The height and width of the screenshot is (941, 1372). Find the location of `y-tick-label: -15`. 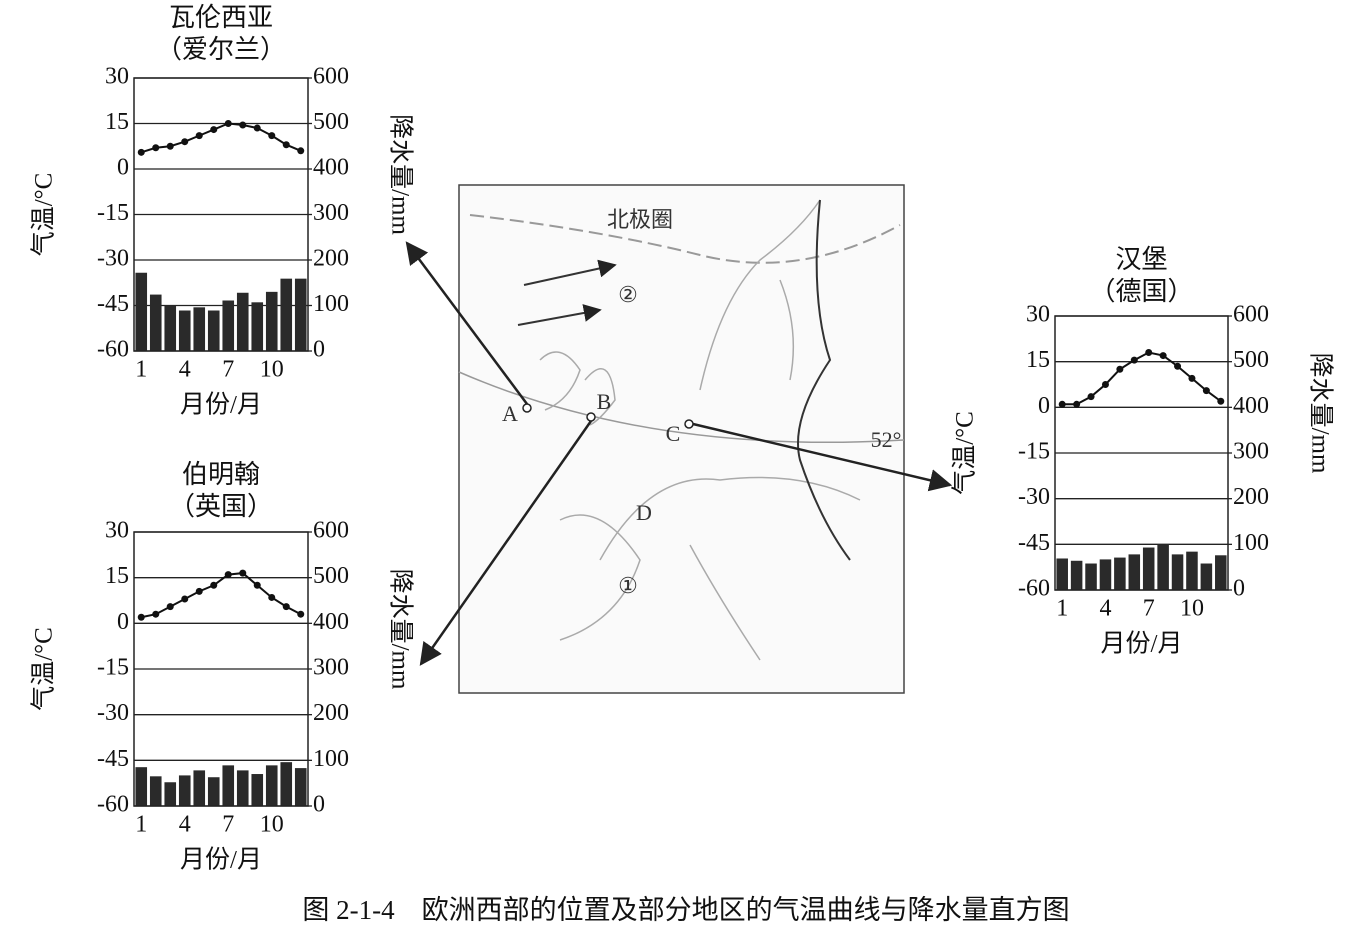

y-tick-label: -15 is located at coordinates (113, 668).